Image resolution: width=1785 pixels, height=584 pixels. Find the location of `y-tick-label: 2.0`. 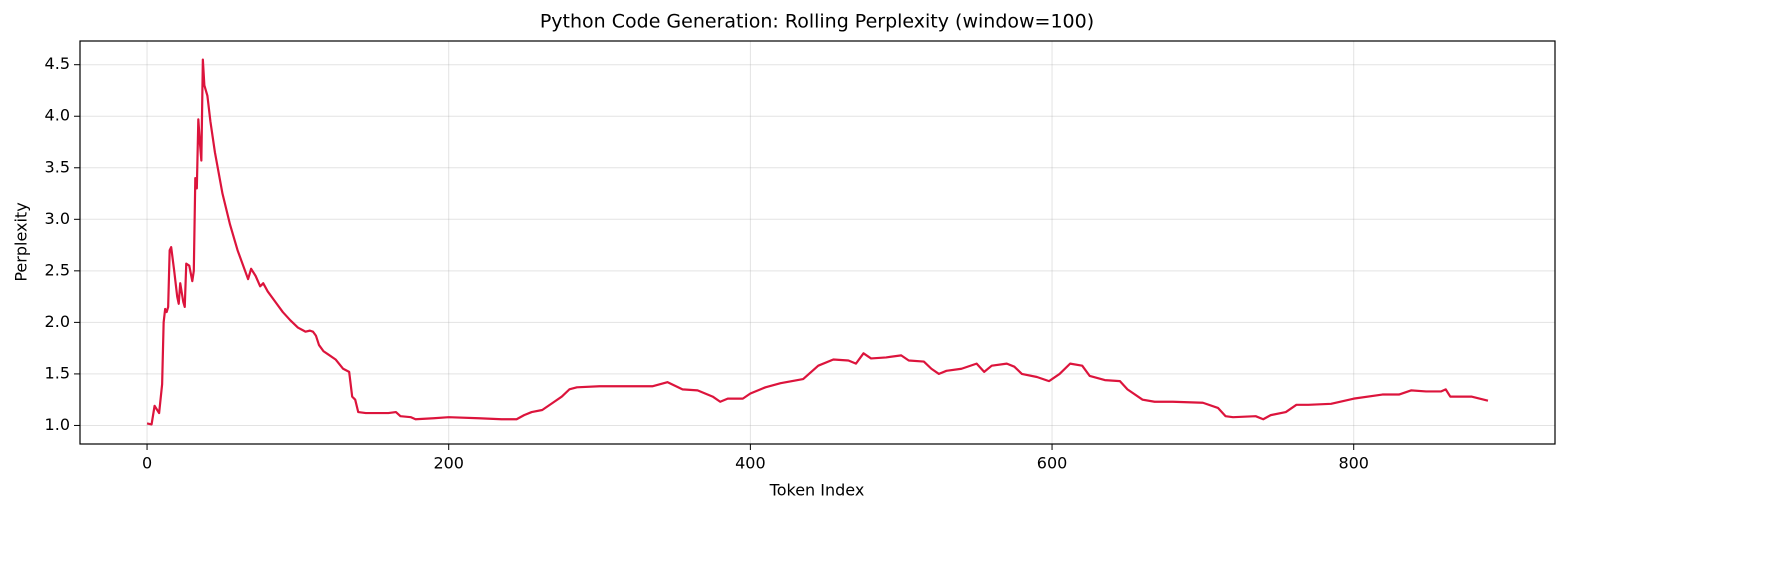

y-tick-label: 2.0 is located at coordinates (57, 321).